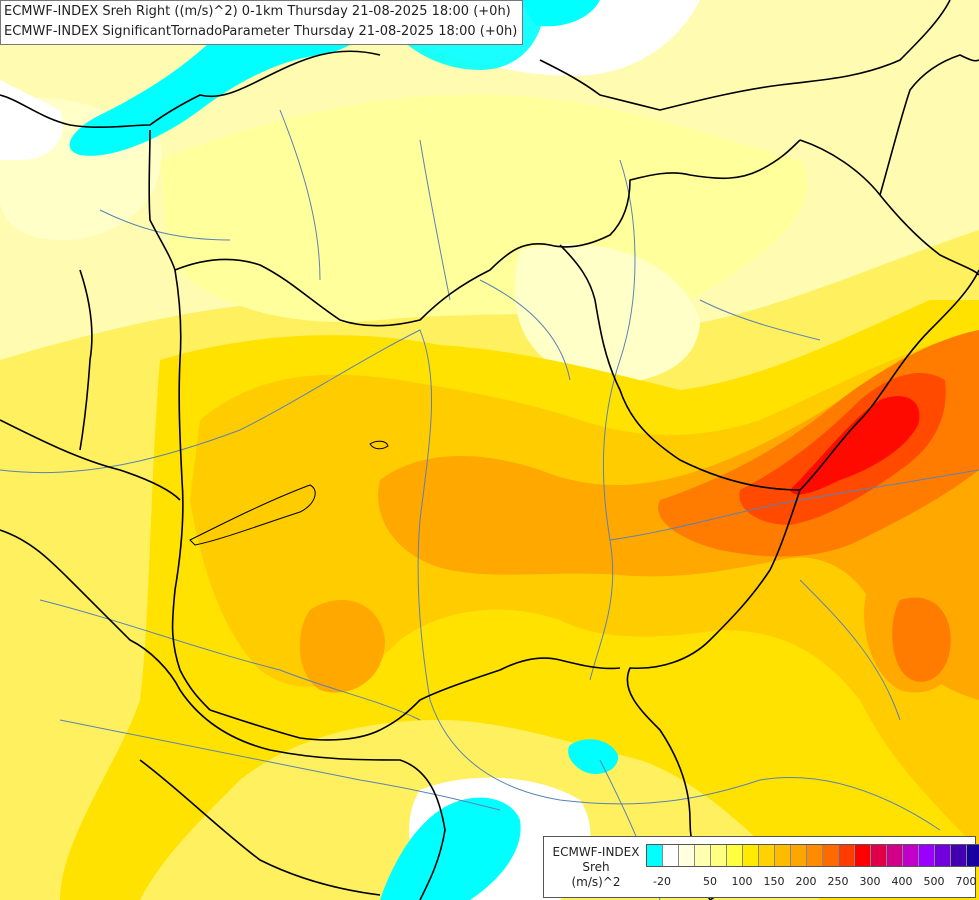 This screenshot has width=979, height=900. Describe the element at coordinates (31, 120) in the screenshot. I see `field-white-nw` at that location.